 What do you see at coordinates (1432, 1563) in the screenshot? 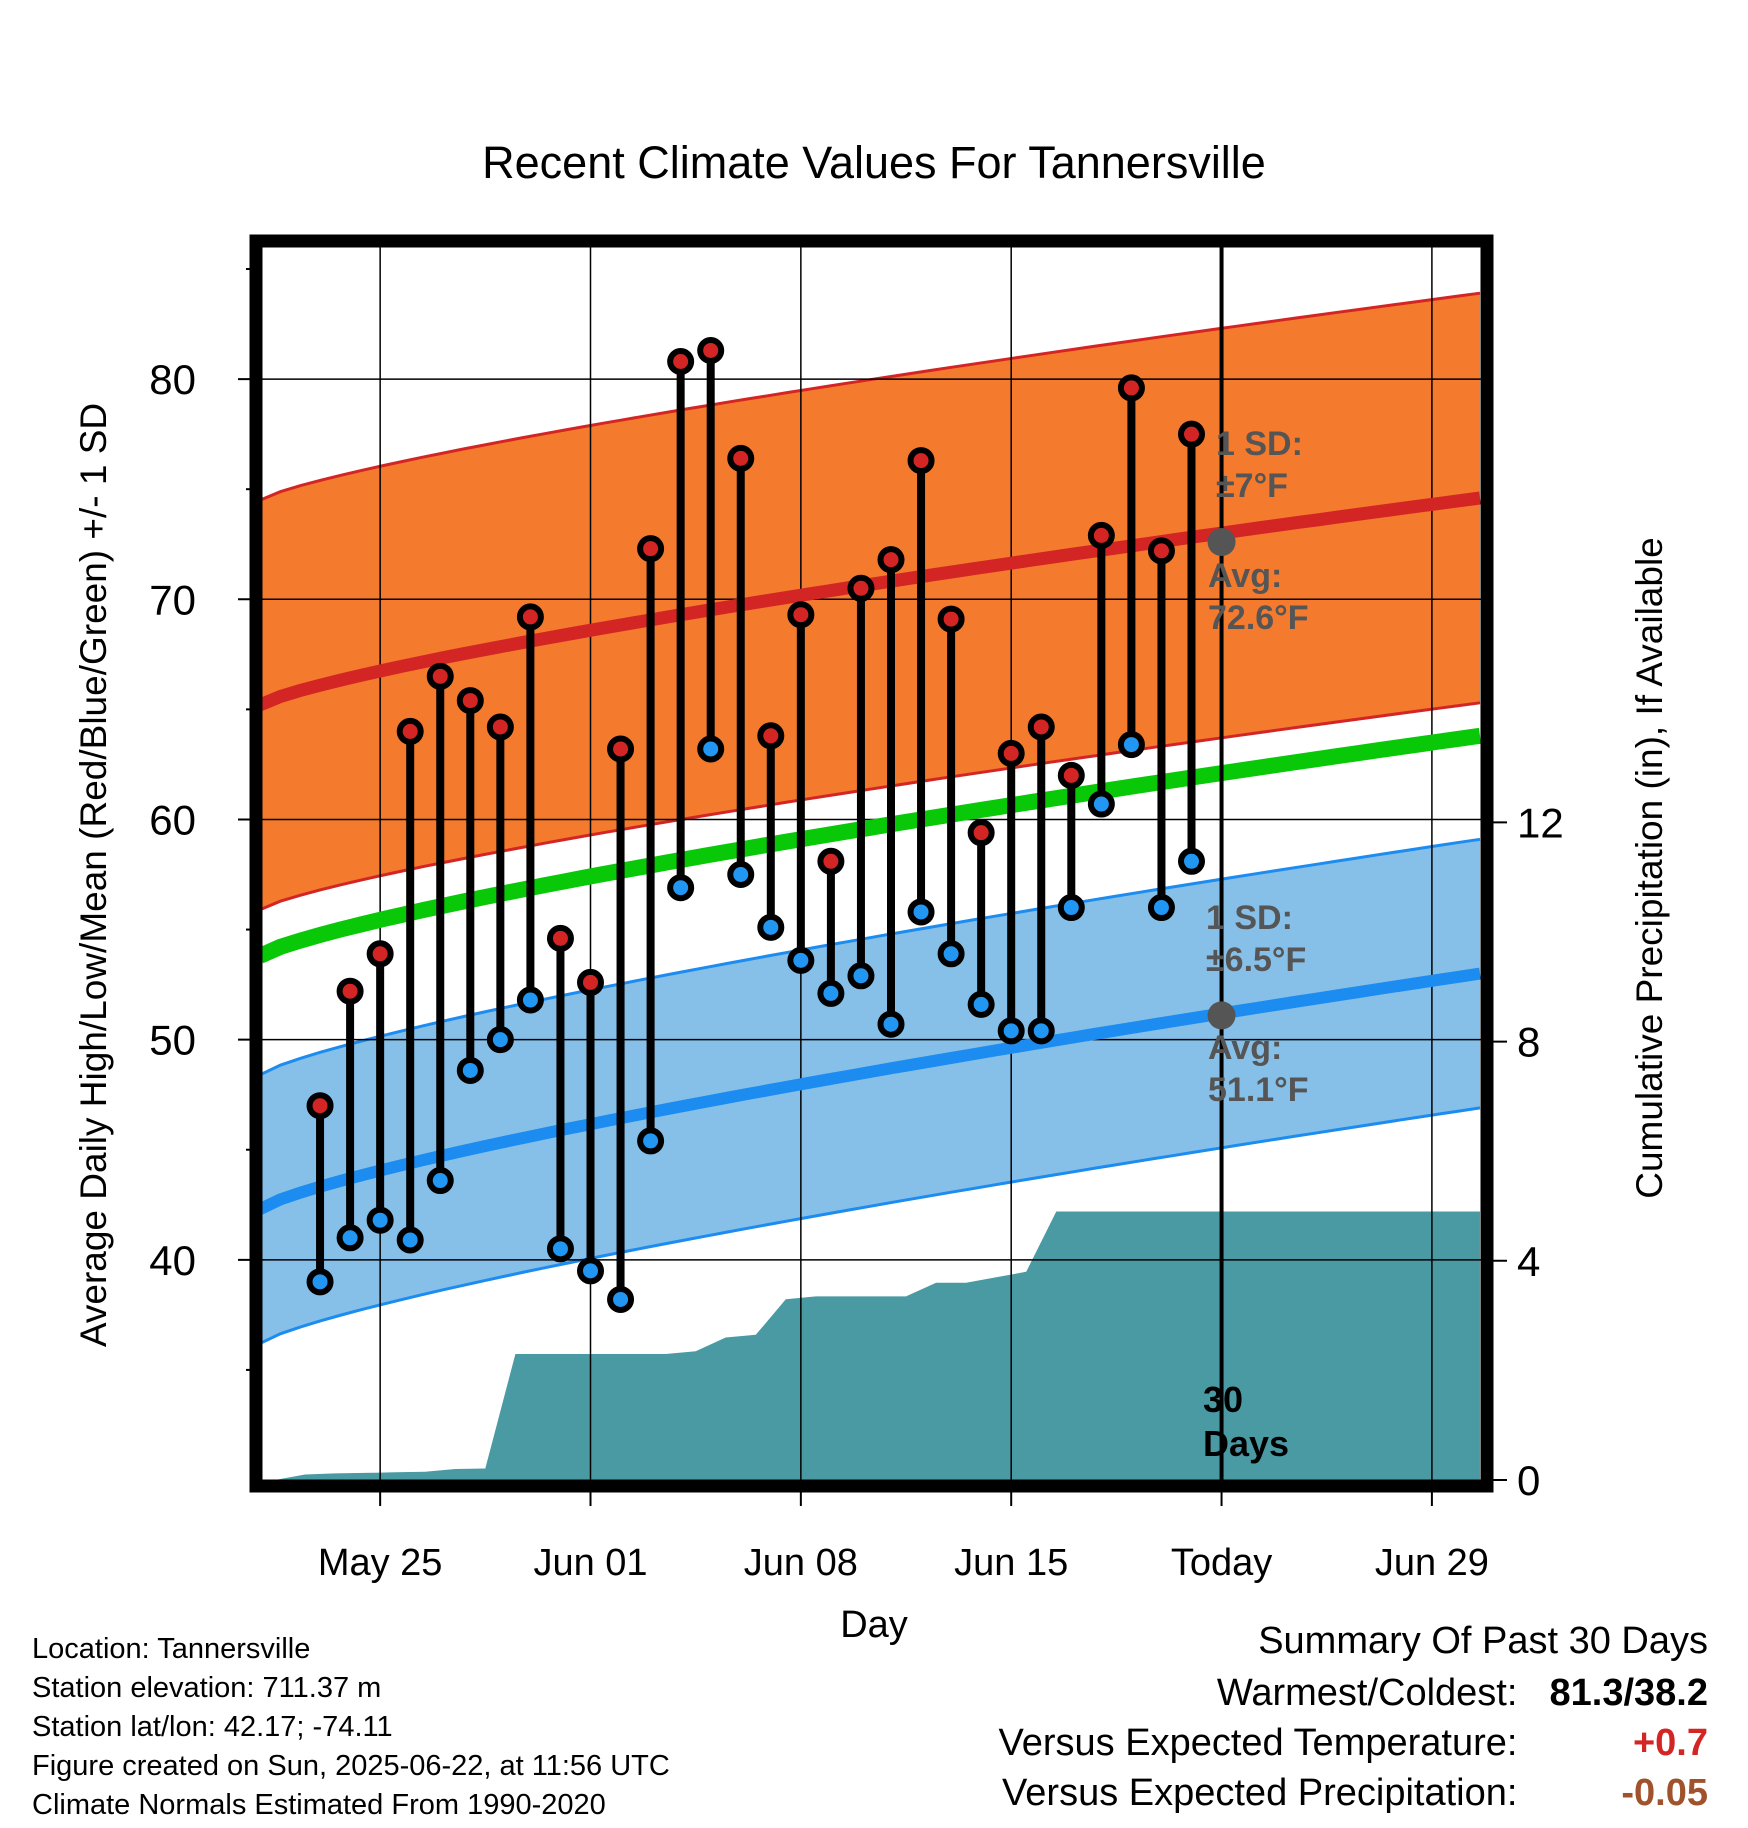
I see `x-tick-label: Jun 29` at bounding box center [1432, 1563].